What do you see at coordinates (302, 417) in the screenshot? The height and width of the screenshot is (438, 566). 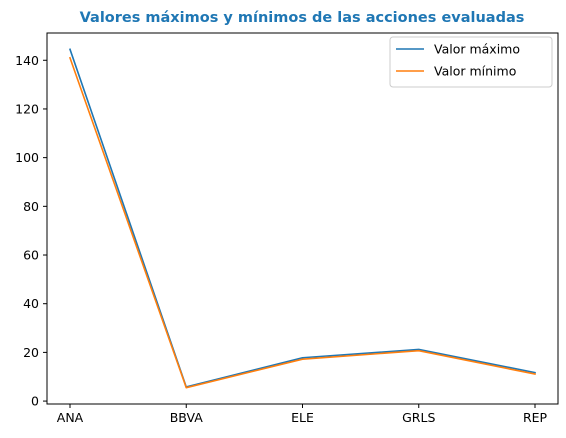 I see `x-tick-label: ELE` at bounding box center [302, 417].